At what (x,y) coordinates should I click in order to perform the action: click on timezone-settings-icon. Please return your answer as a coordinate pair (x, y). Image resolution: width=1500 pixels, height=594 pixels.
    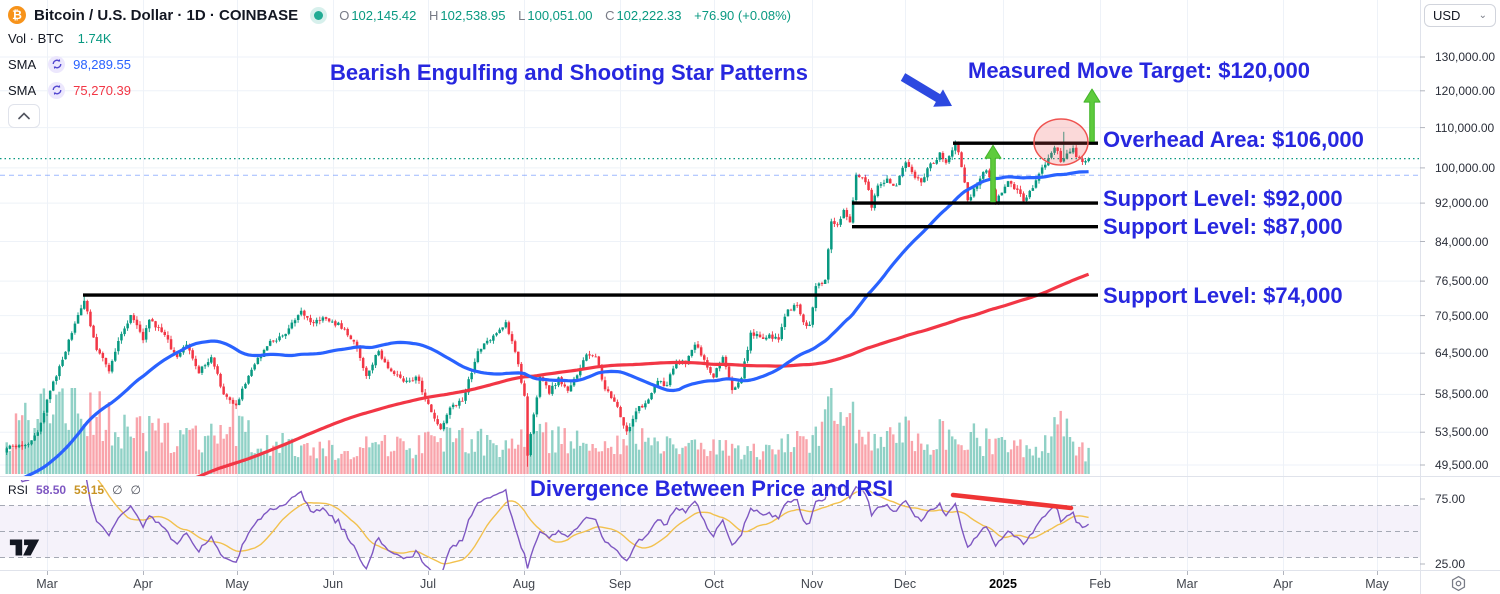
    Looking at the image, I should click on (1458, 584).